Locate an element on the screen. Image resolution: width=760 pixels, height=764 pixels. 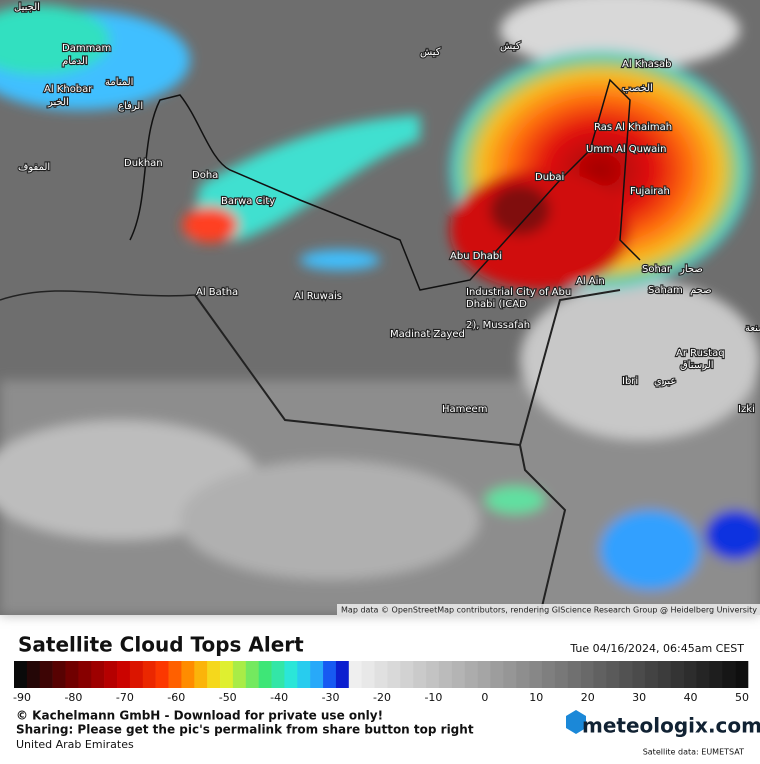
place-label: Izki is located at coordinates (746, 409).